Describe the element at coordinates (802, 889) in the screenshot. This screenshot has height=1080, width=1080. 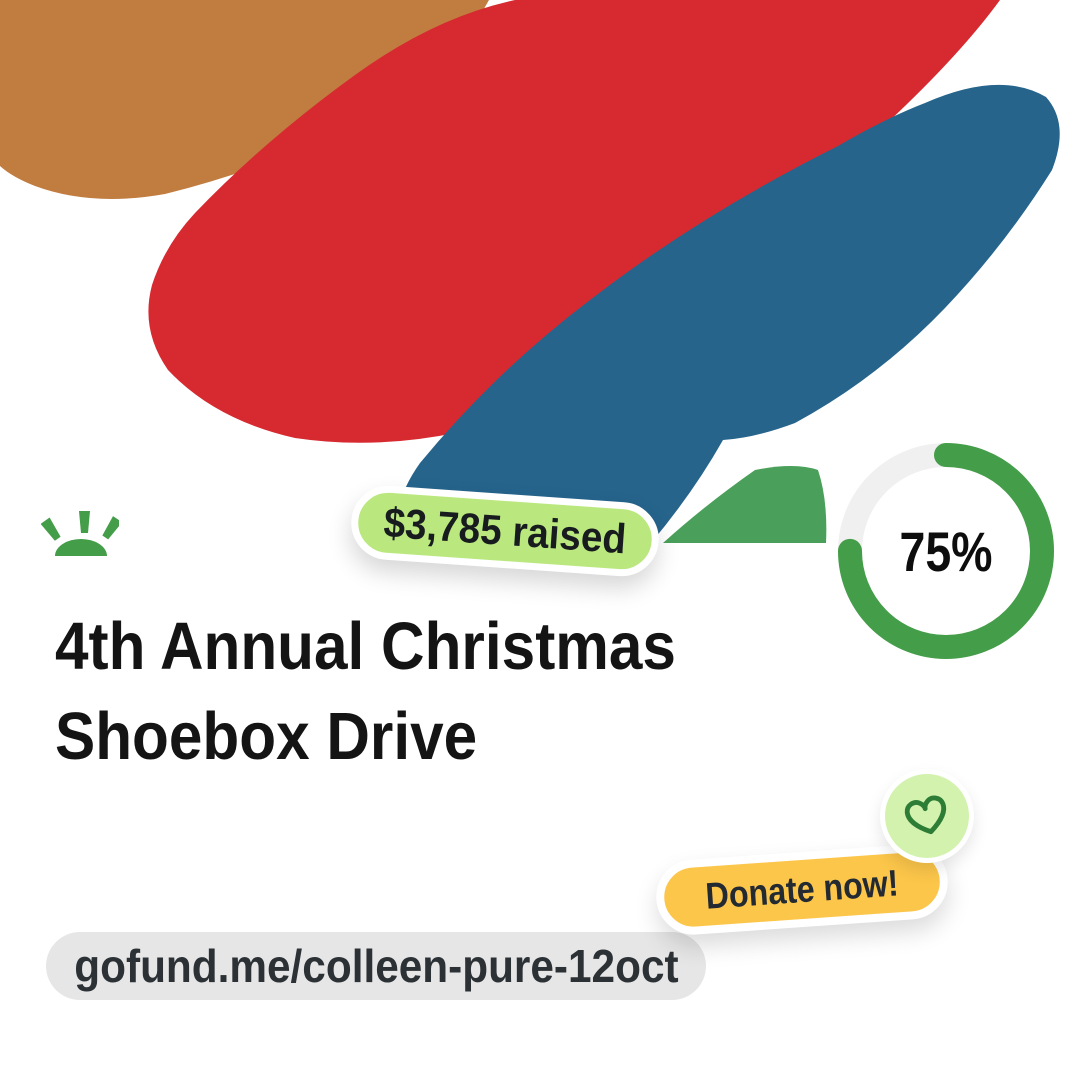
I see `donate-button-label: Donate now!` at that location.